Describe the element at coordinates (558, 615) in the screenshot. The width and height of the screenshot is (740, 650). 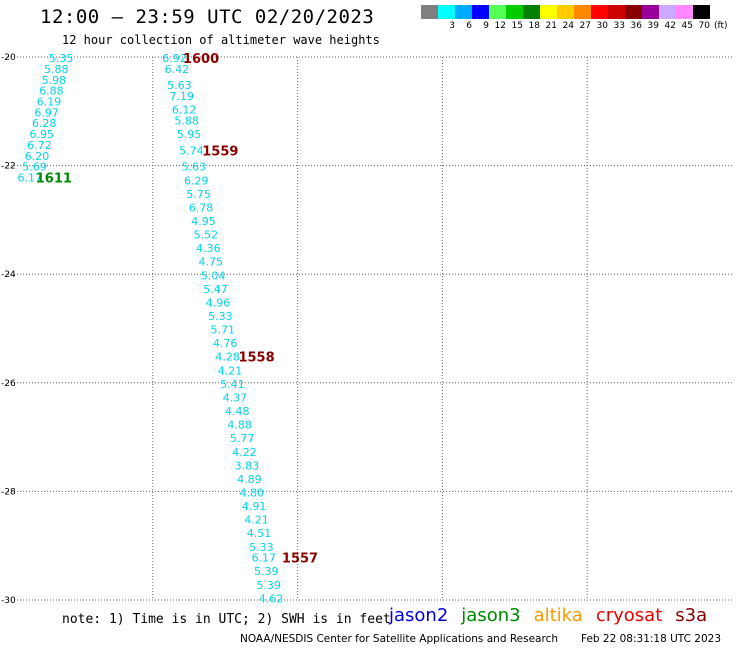
I see `satellite-legend-item: altika` at that location.